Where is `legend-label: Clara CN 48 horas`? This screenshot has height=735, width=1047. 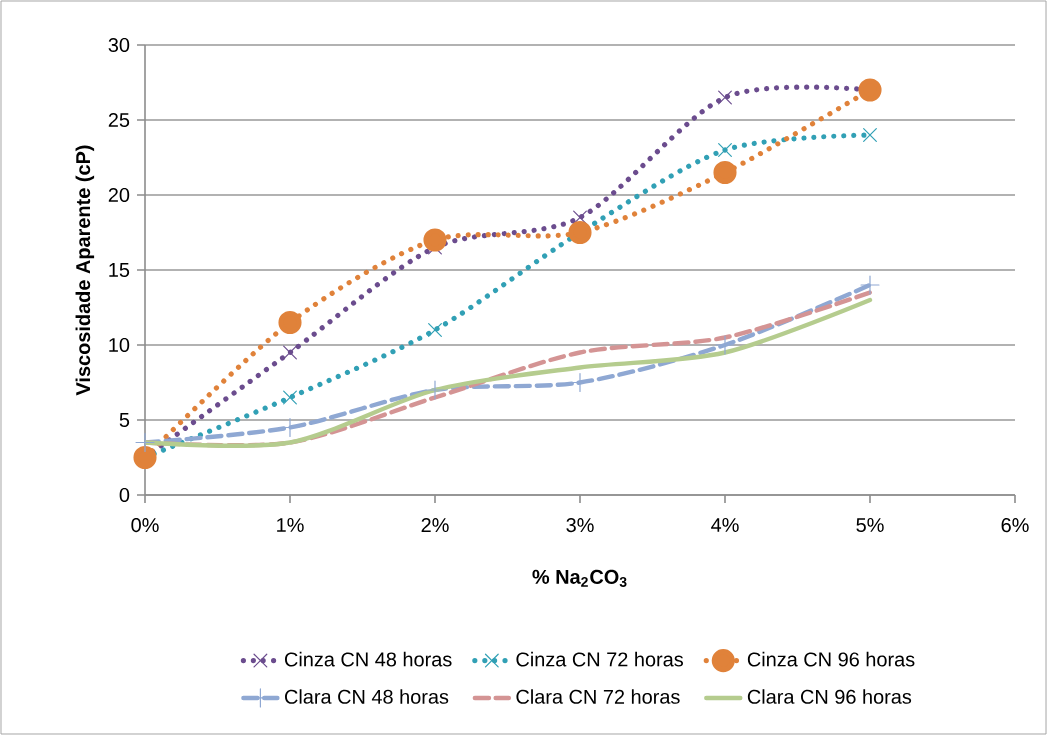
legend-label: Clara CN 48 horas is located at coordinates (366, 696).